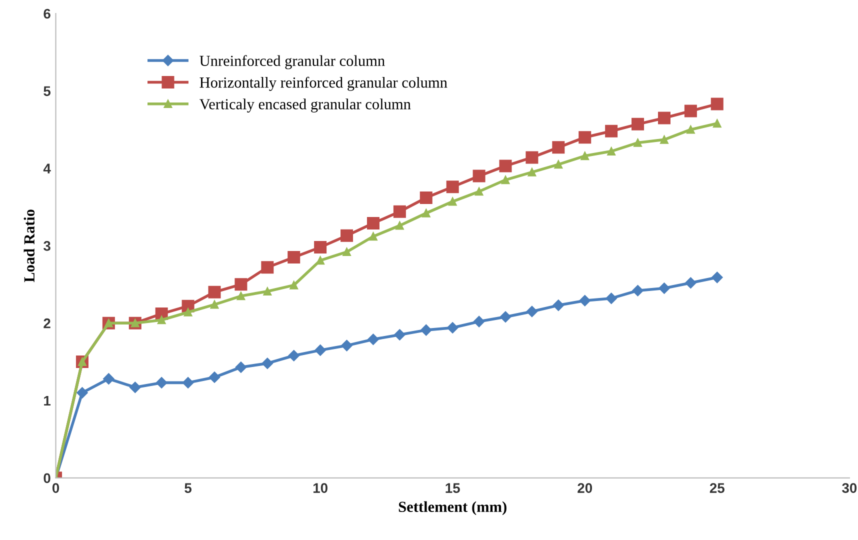  I want to click on legend-label: Verticaly encased granular column, so click(305, 105).